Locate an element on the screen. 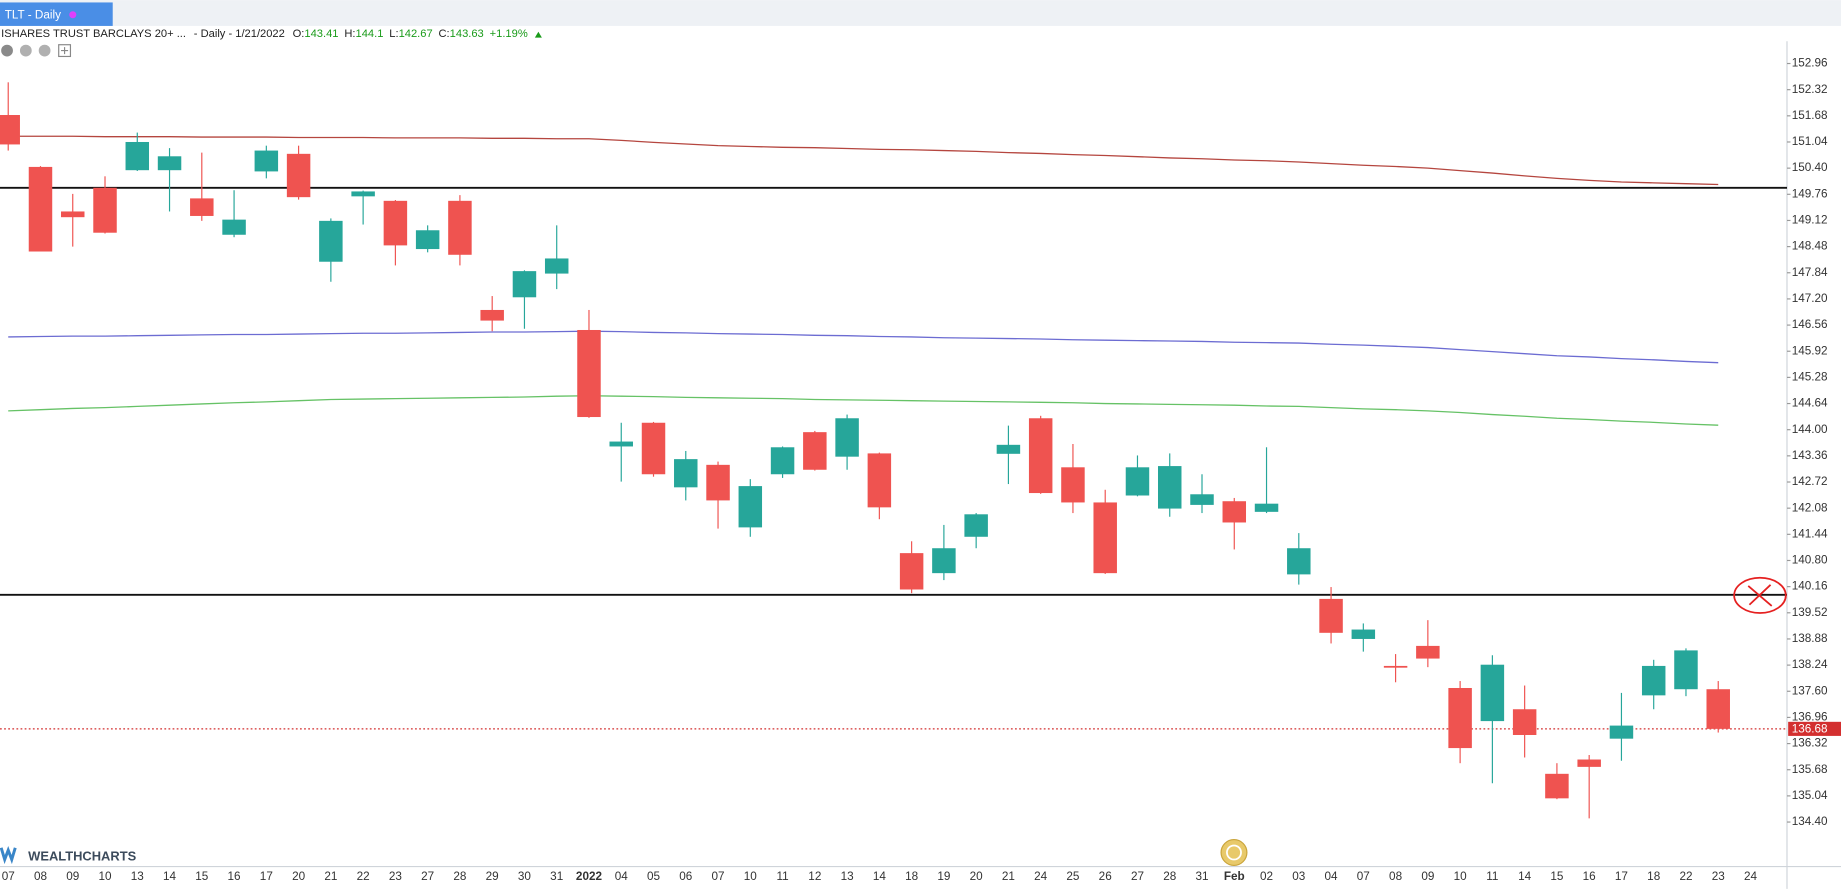 This screenshot has width=1841, height=889. change: +1.19% is located at coordinates (509, 34).